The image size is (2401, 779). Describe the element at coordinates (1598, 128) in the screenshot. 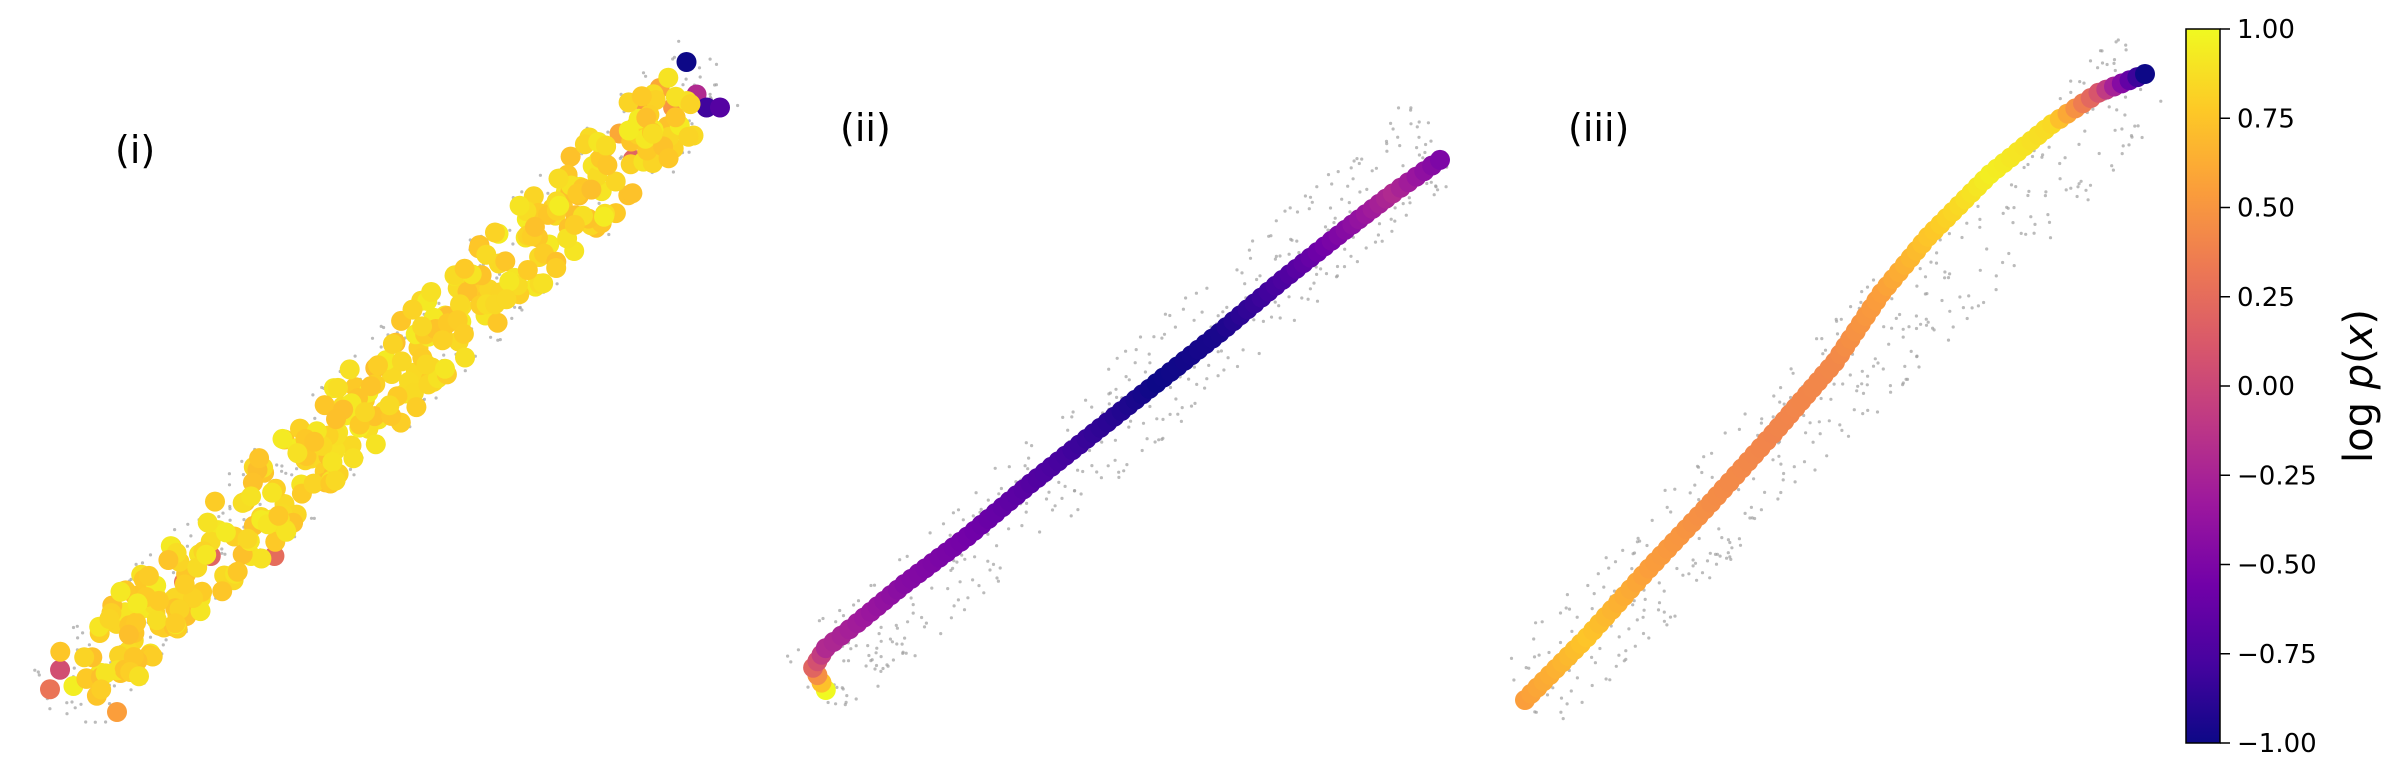

I see `panel-label-3: (iii)` at that location.